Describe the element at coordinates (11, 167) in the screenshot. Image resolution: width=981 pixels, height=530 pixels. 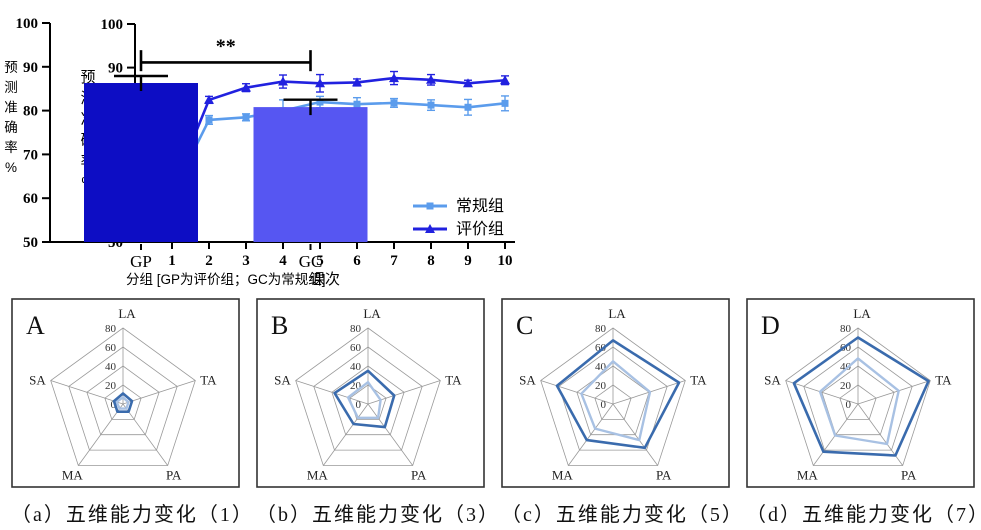
I see `y-axis-title-char: %` at that location.